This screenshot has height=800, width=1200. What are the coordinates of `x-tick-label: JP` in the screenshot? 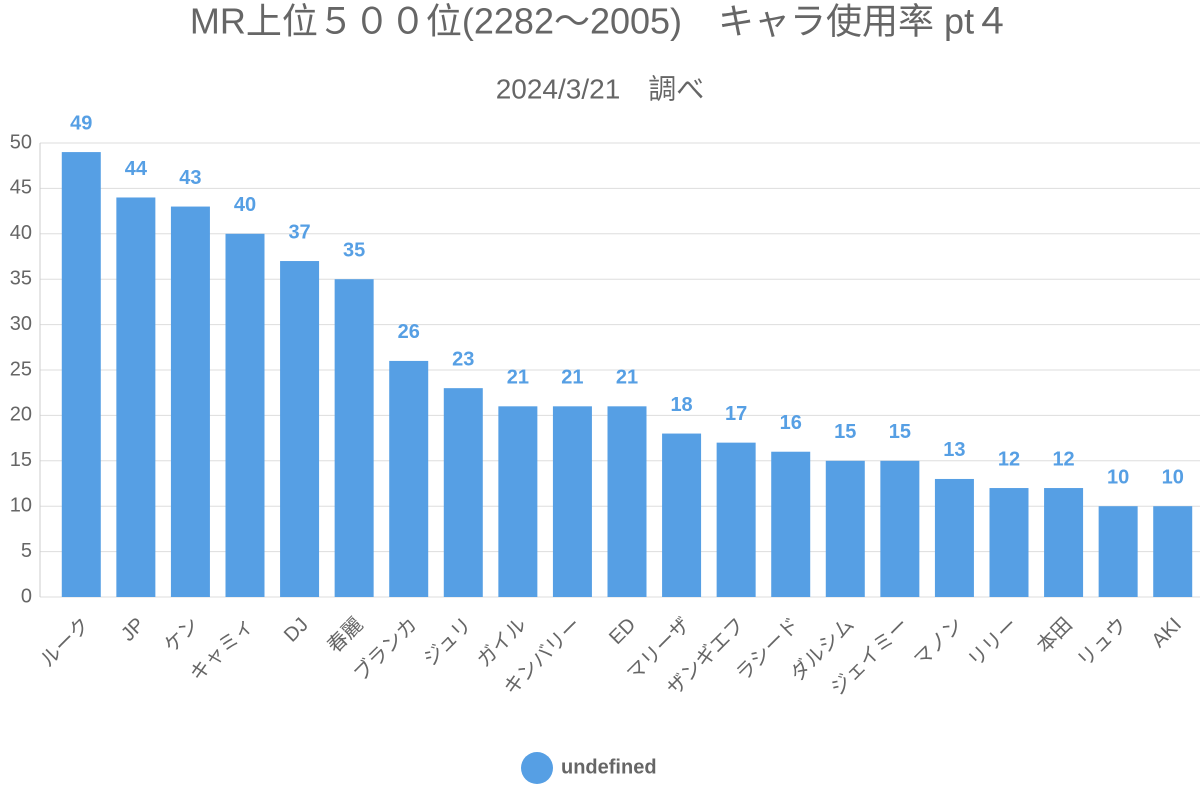 It's located at (133, 630).